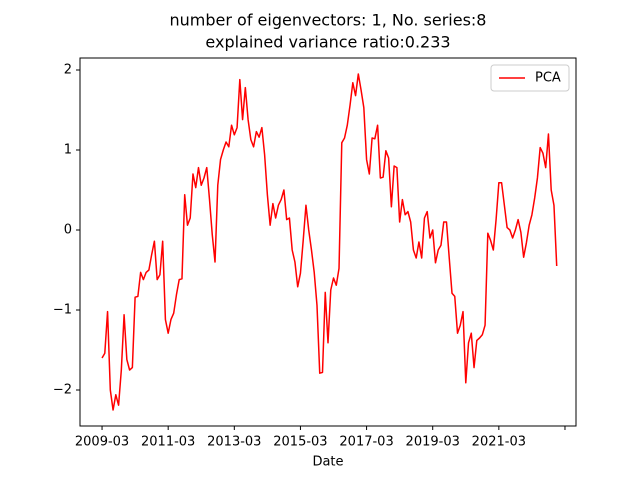 The height and width of the screenshot is (480, 640). I want to click on legend-box, so click(530, 78).